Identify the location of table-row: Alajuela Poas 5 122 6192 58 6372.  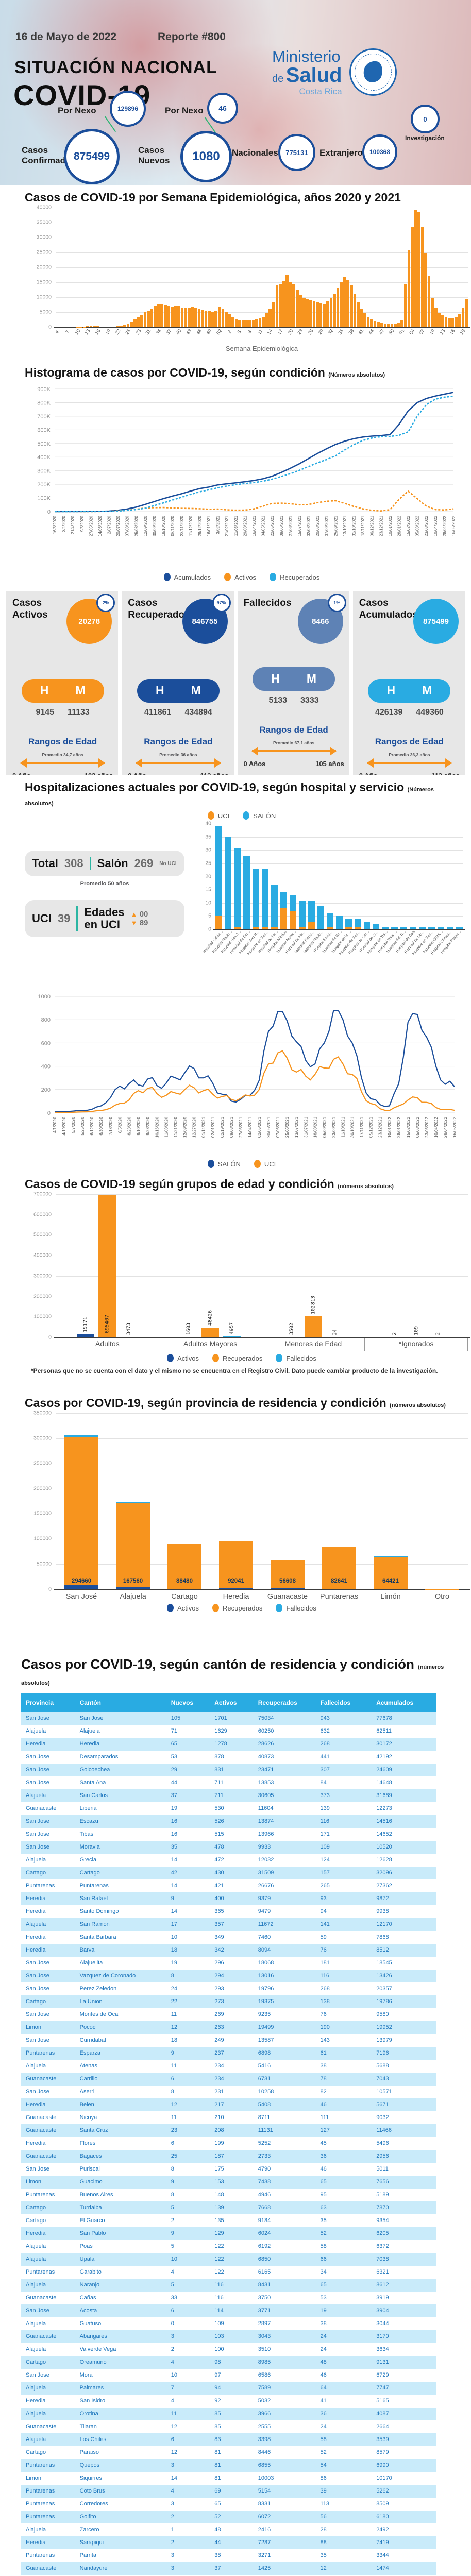
(228, 2246).